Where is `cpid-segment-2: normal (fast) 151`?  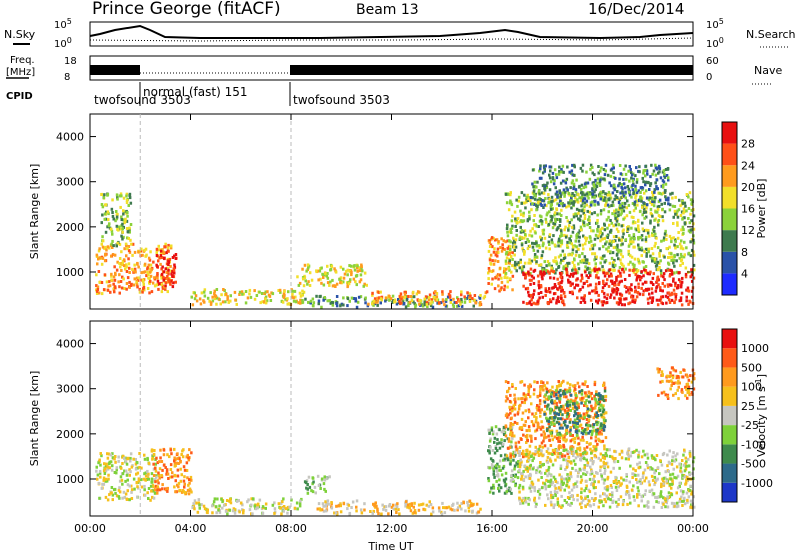 cpid-segment-2: normal (fast) 151 is located at coordinates (195, 92).